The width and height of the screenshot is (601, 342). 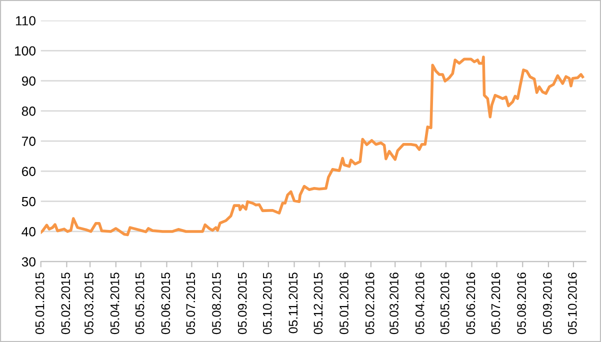 What do you see at coordinates (572, 303) in the screenshot?
I see `x-tick-label: 05.10.2016` at bounding box center [572, 303].